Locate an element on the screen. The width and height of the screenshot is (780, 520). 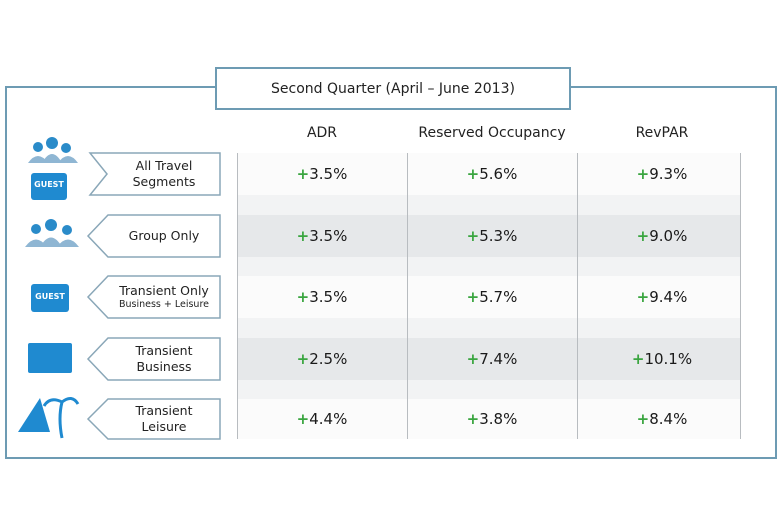
table-cell: +7.4% is located at coordinates (492, 359).